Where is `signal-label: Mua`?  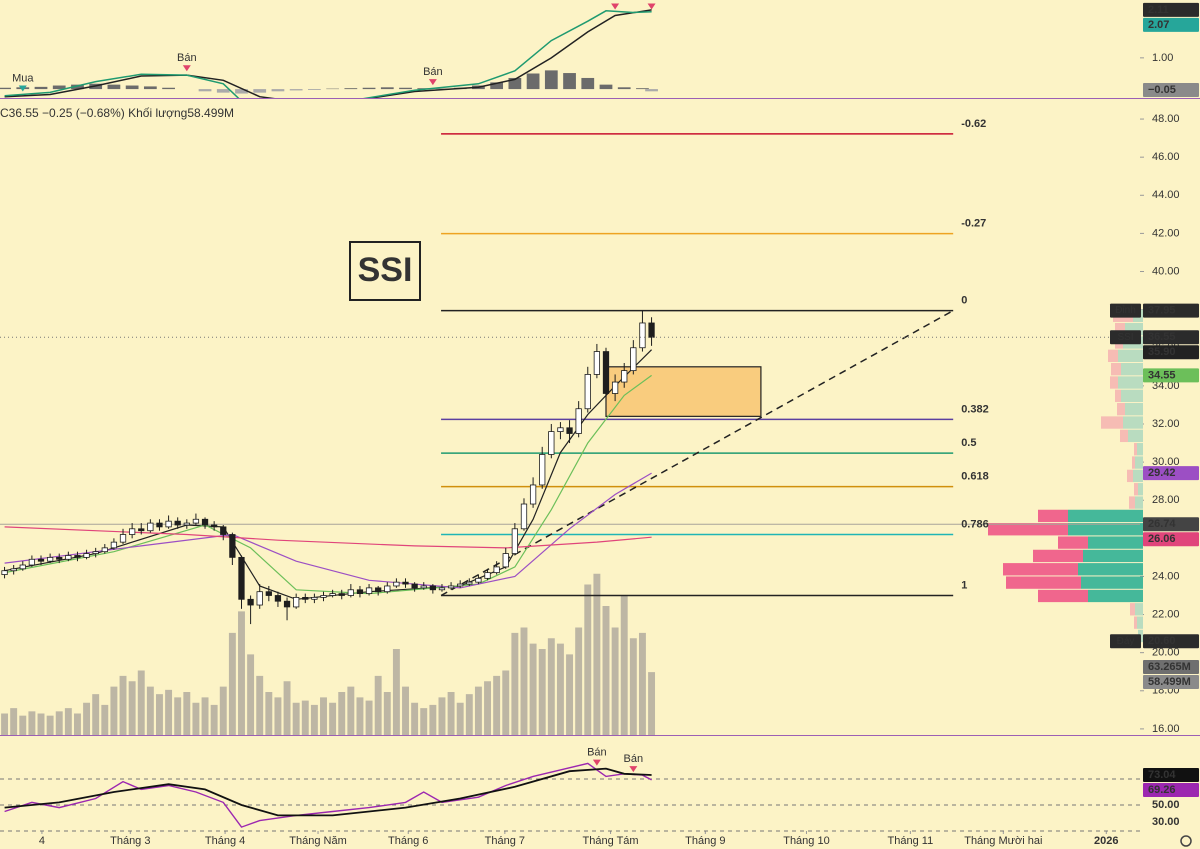 signal-label: Mua is located at coordinates (23, 78).